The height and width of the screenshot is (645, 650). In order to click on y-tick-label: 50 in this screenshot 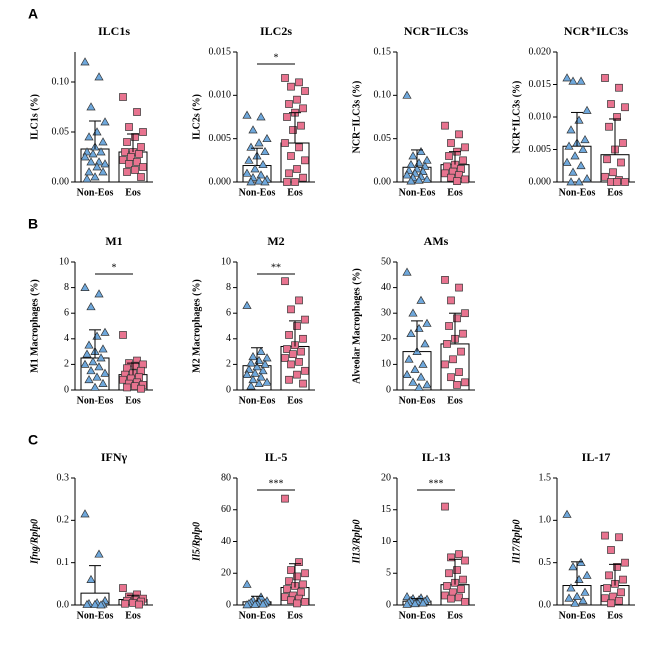, I will do `click(386, 261)`.